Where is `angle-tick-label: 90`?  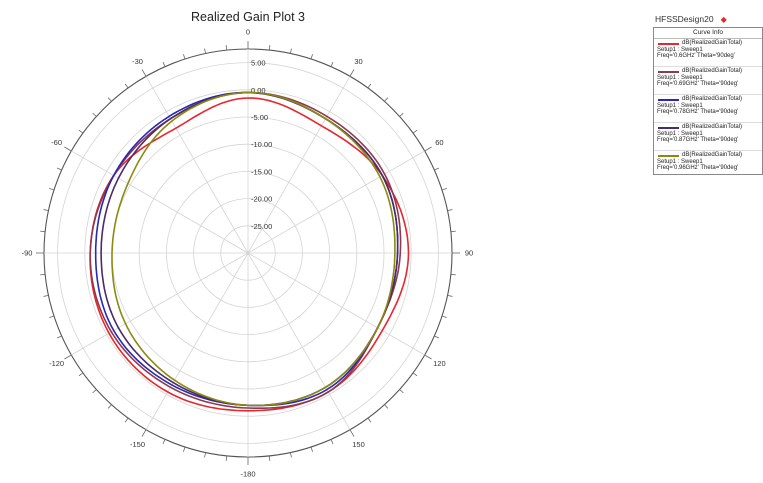 angle-tick-label: 90 is located at coordinates (469, 253).